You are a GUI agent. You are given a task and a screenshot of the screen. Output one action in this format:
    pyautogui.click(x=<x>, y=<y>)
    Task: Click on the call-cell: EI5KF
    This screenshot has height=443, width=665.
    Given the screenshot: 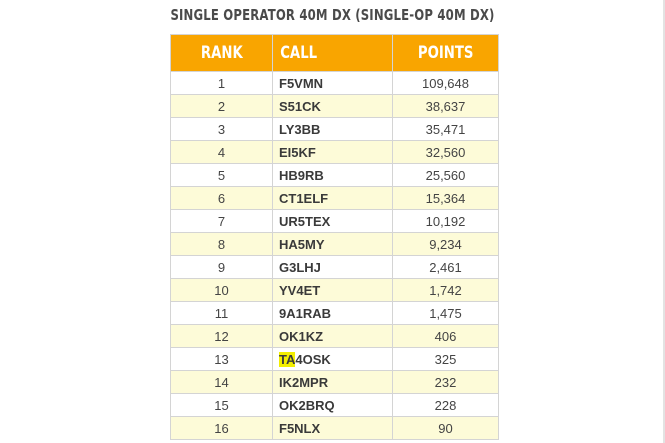 What is the action you would take?
    pyautogui.click(x=332, y=152)
    